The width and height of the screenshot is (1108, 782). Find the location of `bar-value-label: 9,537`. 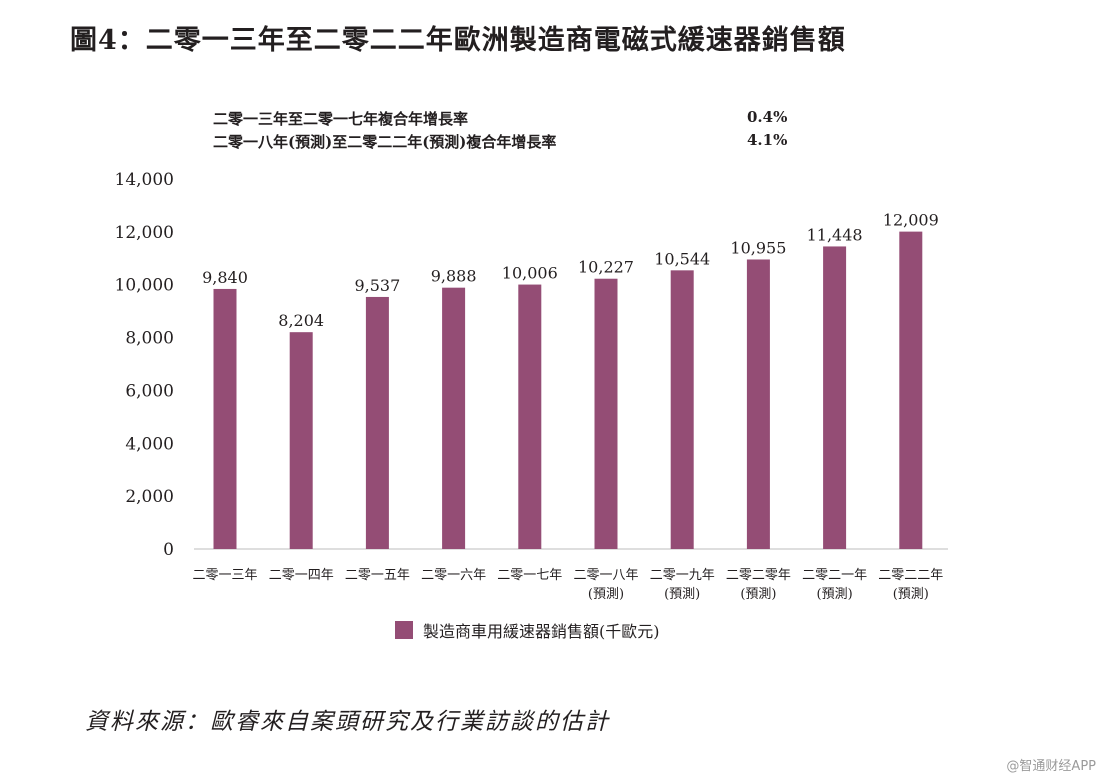

bar-value-label: 9,537 is located at coordinates (377, 285).